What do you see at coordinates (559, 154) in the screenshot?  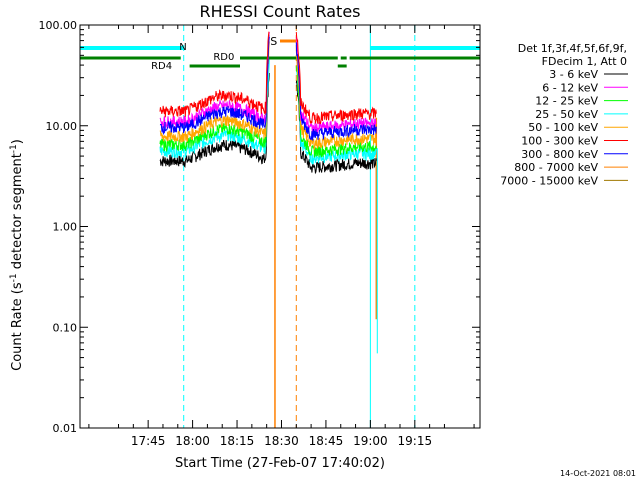 I see `legend-label-6: 300 - 800 keV` at bounding box center [559, 154].